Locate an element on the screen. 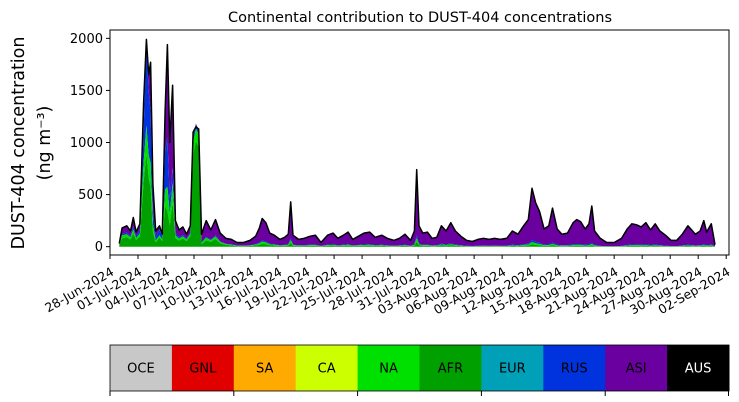  colorbar-label: AUS is located at coordinates (698, 369).